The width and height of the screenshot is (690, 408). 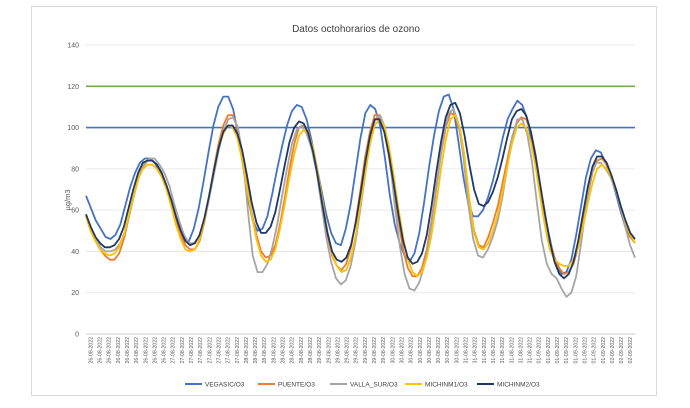 What do you see at coordinates (296, 384) in the screenshot?
I see `legend-label: PUENTE/O3` at bounding box center [296, 384].